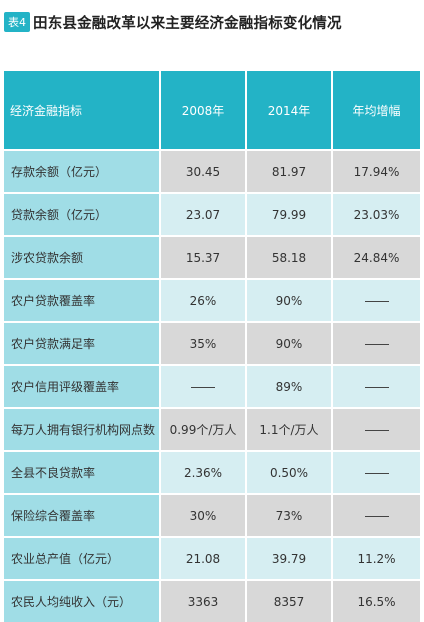 The height and width of the screenshot is (622, 424). What do you see at coordinates (82, 601) in the screenshot?
I see `indicator-label: 农民人均纯收入（元）` at bounding box center [82, 601].